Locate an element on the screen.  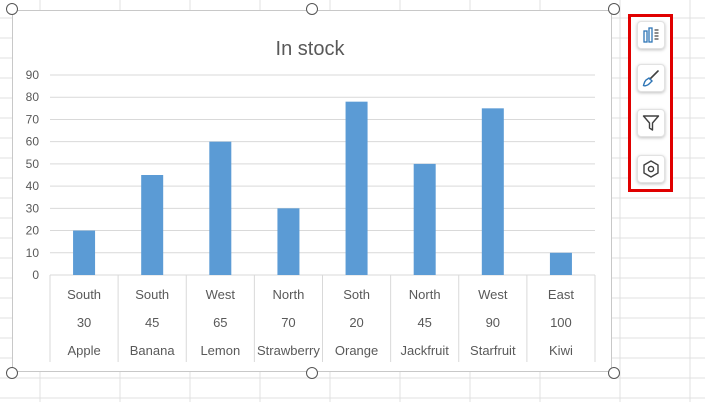
x-category-label: Apple is located at coordinates (83, 350).